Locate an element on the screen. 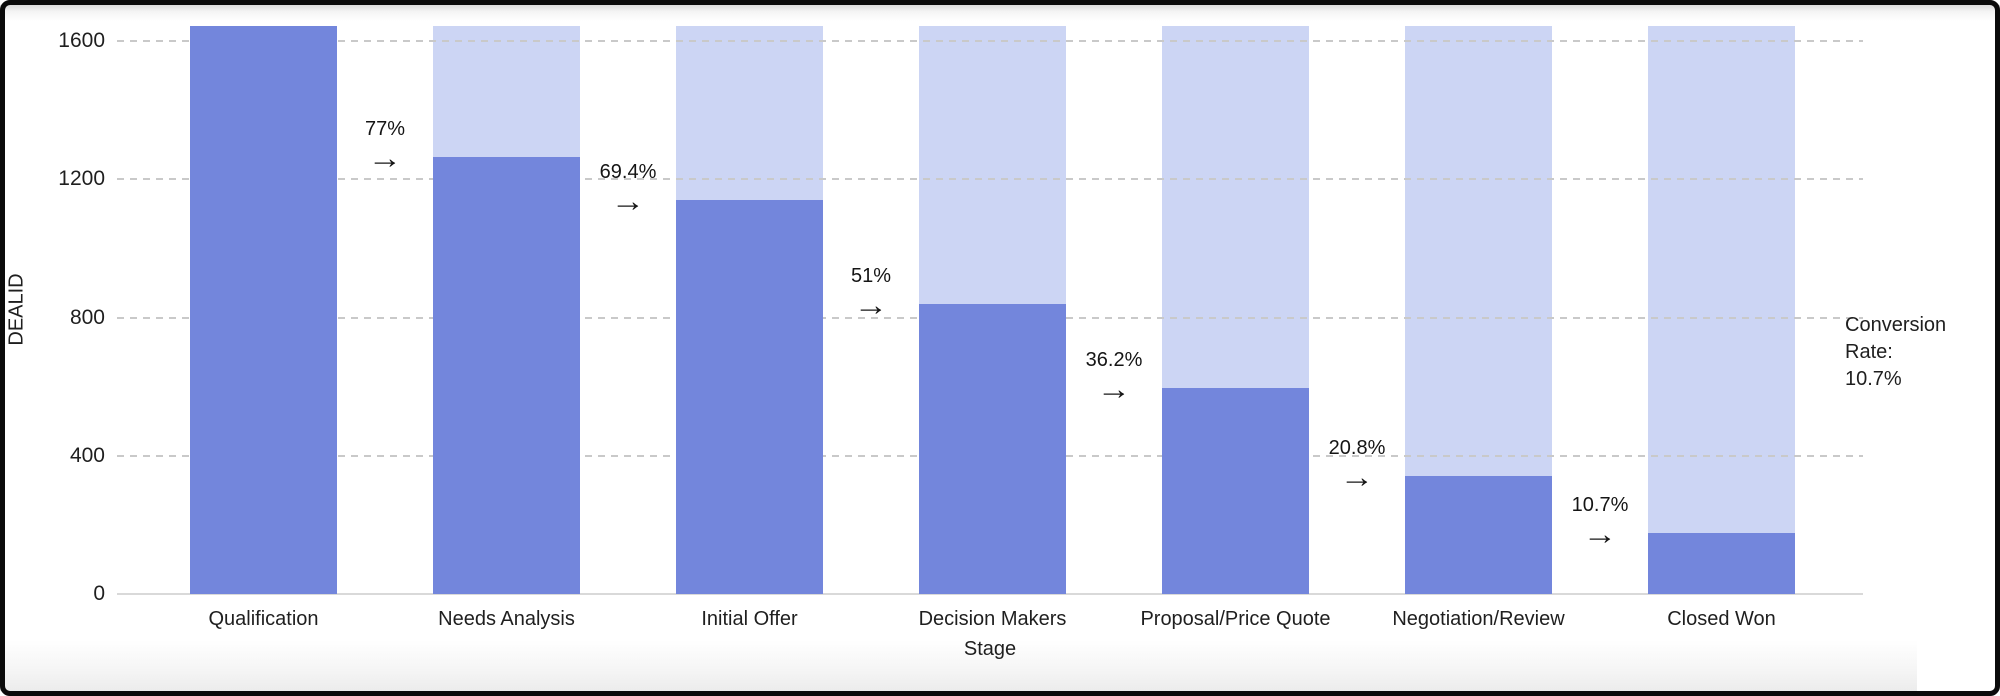  y-tick-label-1600: 1600 is located at coordinates (81, 41).